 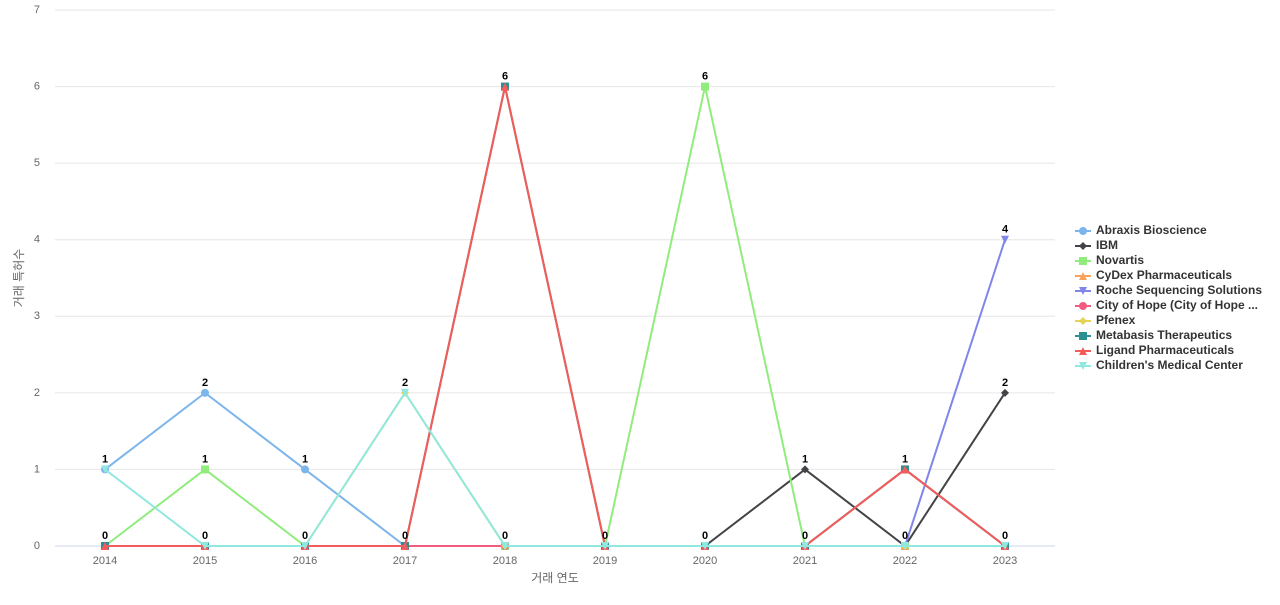 What do you see at coordinates (405, 561) in the screenshot?
I see `x-tick-label: 2017` at bounding box center [405, 561].